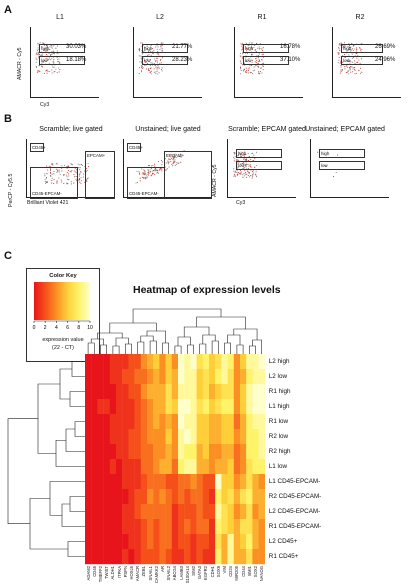 The height and width of the screenshot is (584, 408). Describe the element at coordinates (267, 129) in the screenshot. I see `panel-b-title-3: Scramble; EPCAM gated` at that location.